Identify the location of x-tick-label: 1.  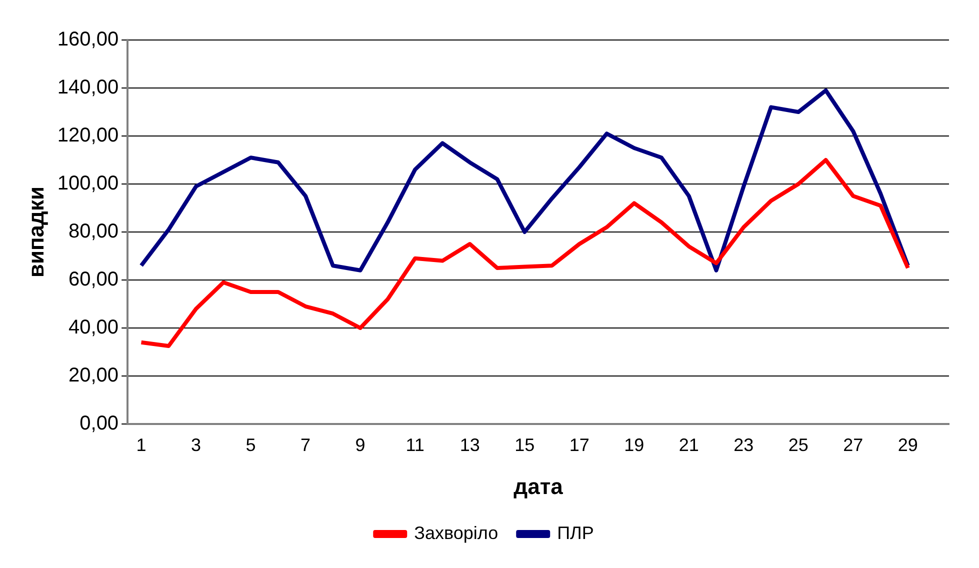
(141, 444).